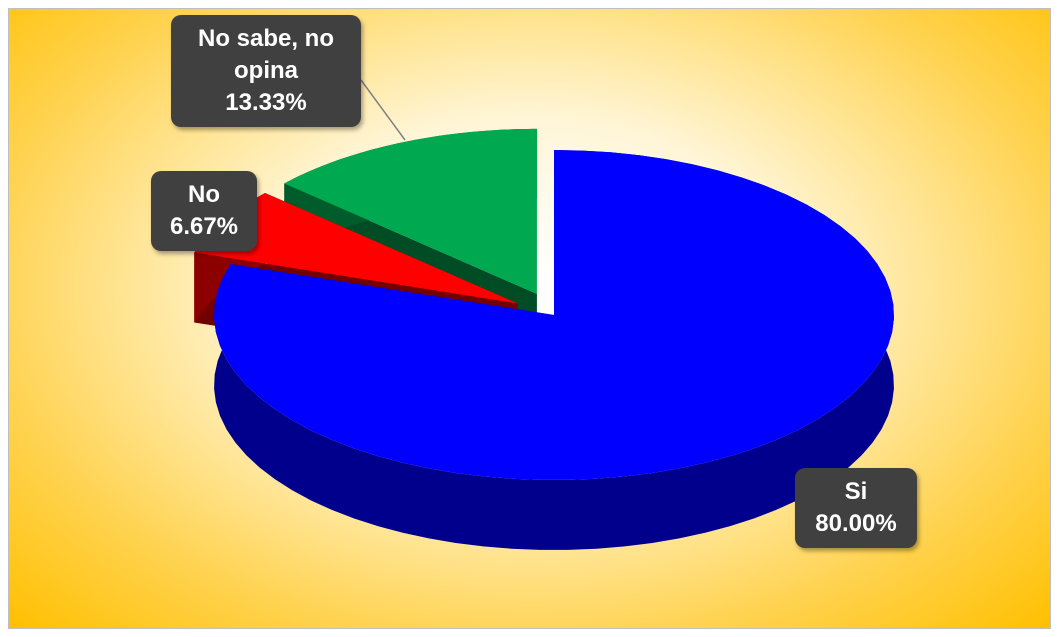 Image resolution: width=1059 pixels, height=637 pixels. What do you see at coordinates (204, 194) in the screenshot?
I see `label-category: No` at bounding box center [204, 194].